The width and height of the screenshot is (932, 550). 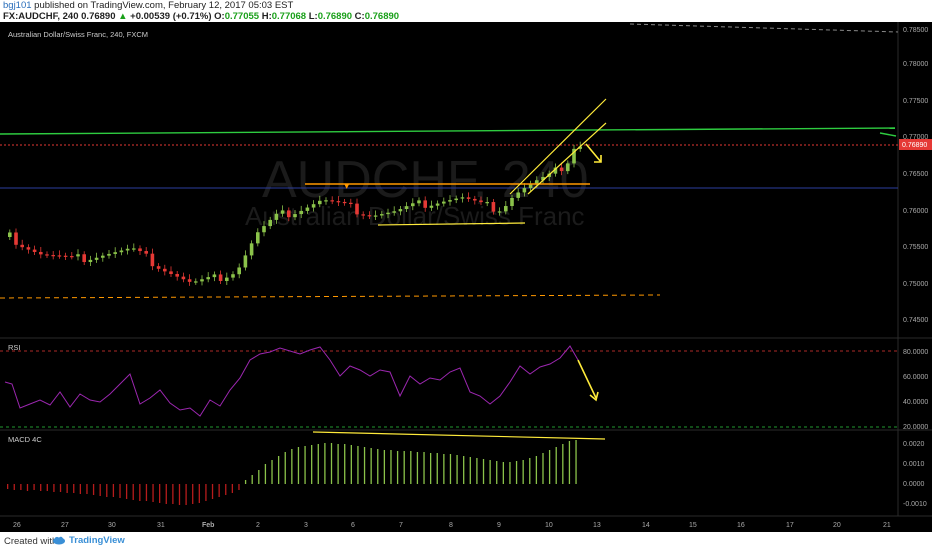 I want to click on annotation-drawings: ▼, so click(x=456, y=162).